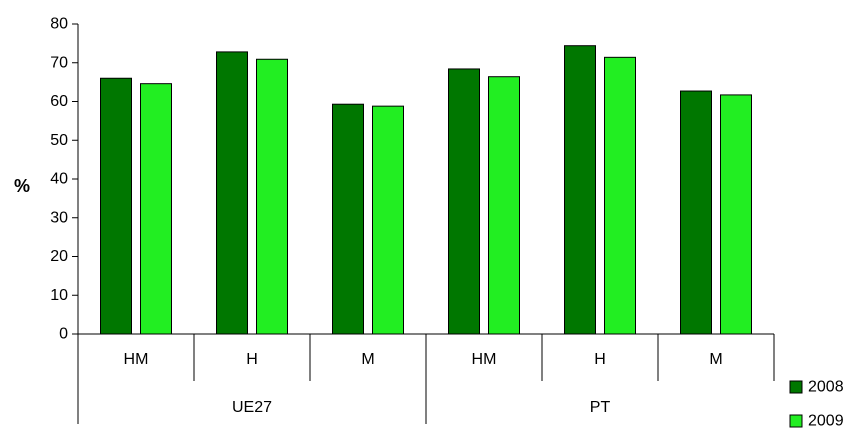 Image resolution: width=854 pixels, height=428 pixels. What do you see at coordinates (59, 217) in the screenshot?
I see `y-tick-label: 30` at bounding box center [59, 217].